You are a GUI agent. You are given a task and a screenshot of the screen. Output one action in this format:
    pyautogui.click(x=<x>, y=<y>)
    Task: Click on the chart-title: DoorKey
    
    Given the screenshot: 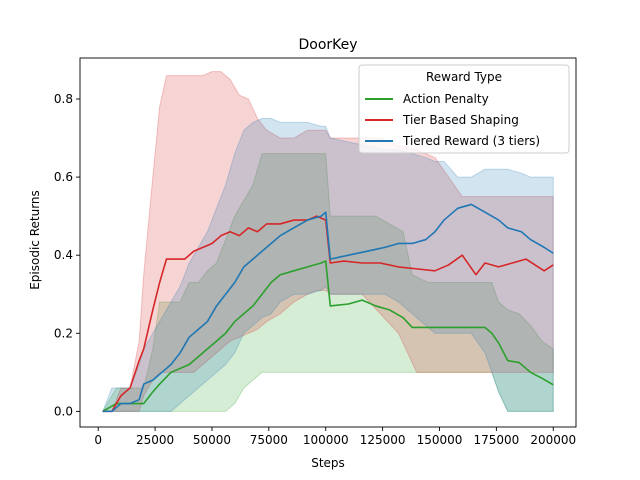 What is the action you would take?
    pyautogui.click(x=327, y=45)
    